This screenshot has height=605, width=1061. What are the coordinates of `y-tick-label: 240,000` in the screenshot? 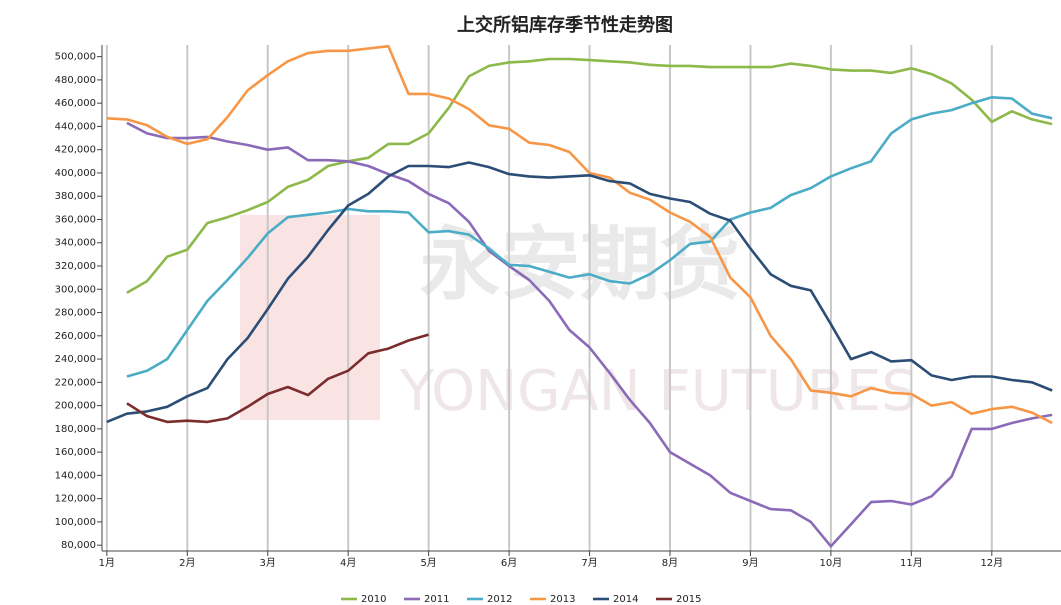 It's located at (75, 359).